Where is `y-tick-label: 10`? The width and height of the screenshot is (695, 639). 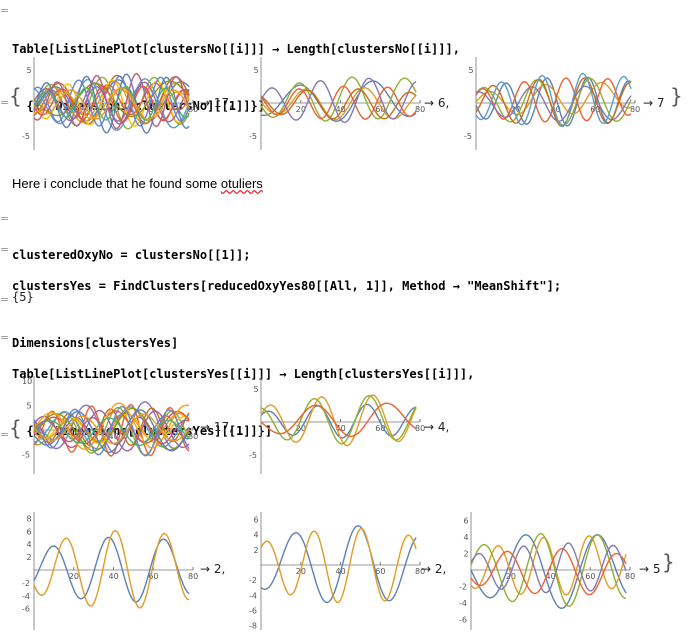 y-tick-label: 10 is located at coordinates (27, 381).